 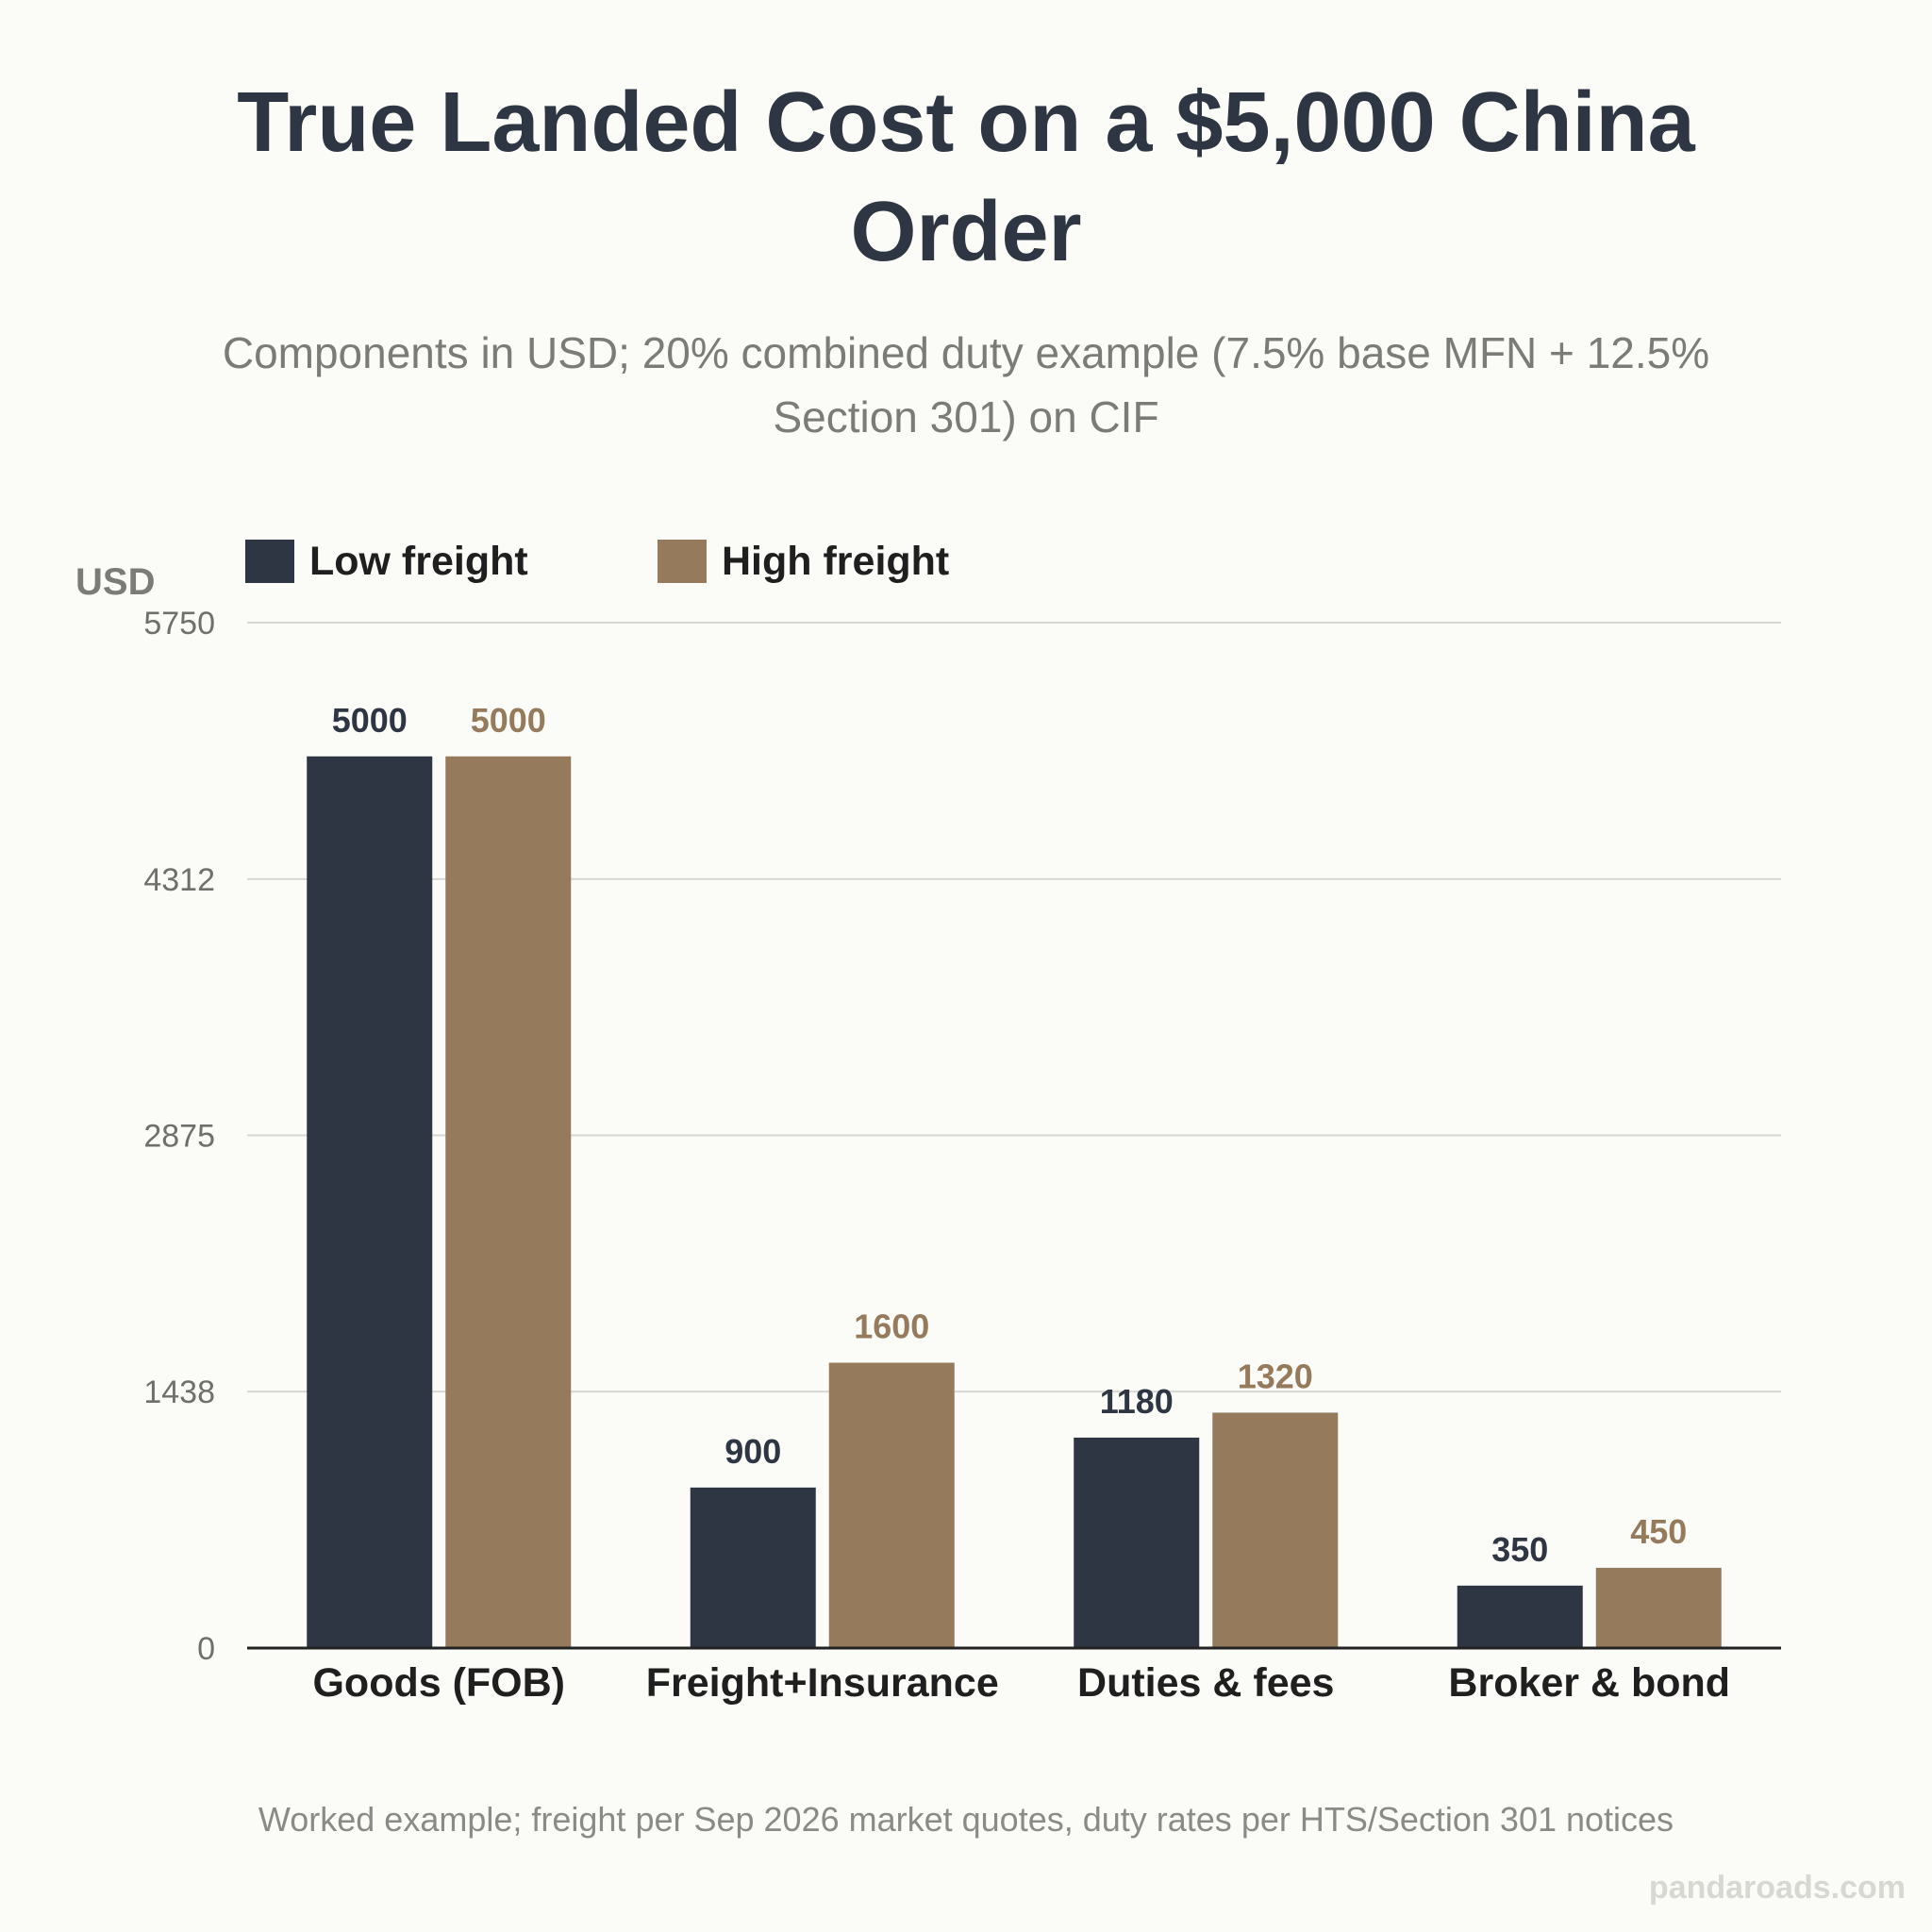 I want to click on y-tick-label: 4312, so click(x=179, y=880).